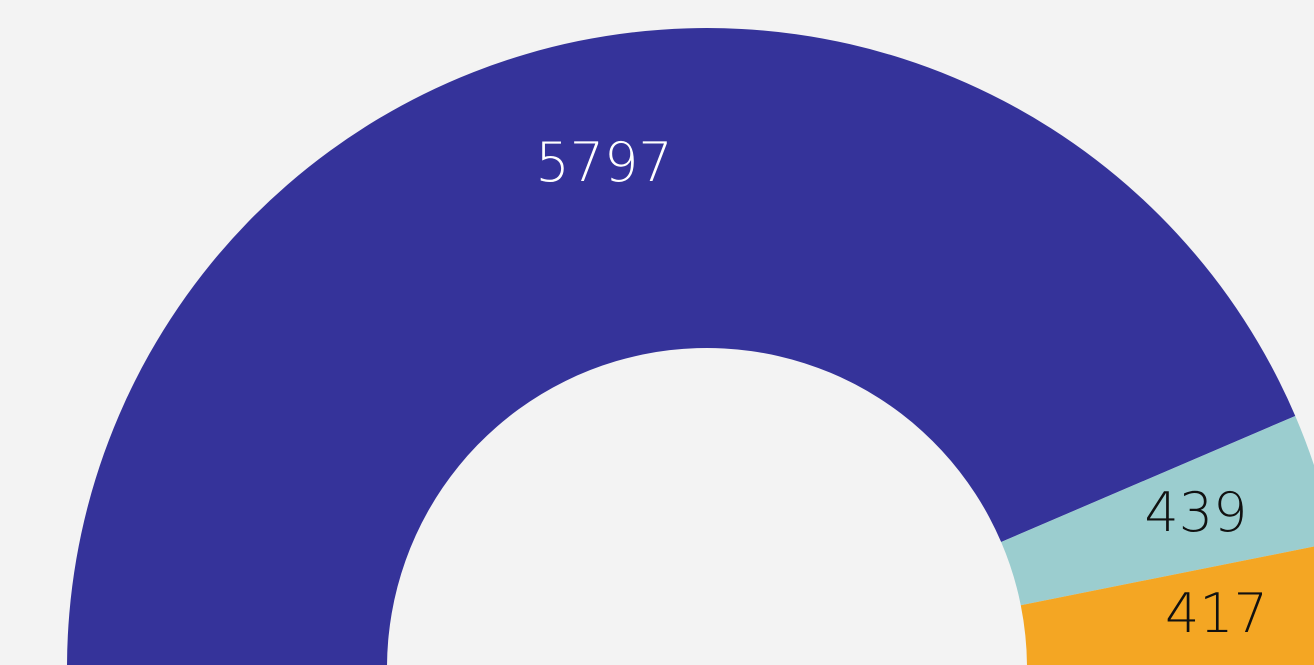 The width and height of the screenshot is (1314, 665). I want to click on data-label: 5797, so click(603, 162).